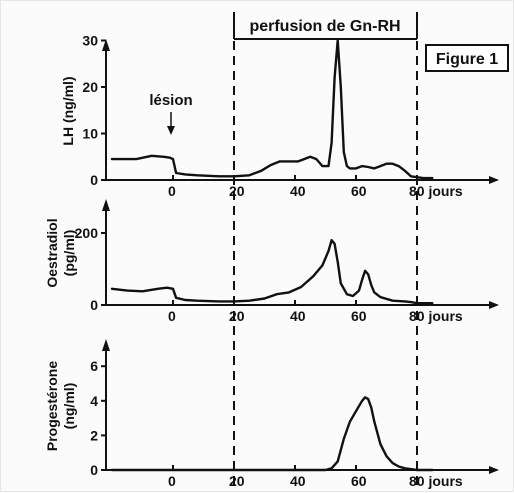 Image resolution: width=514 pixels, height=493 pixels. Describe the element at coordinates (171, 130) in the screenshot. I see `lesion-arrow-head` at that location.